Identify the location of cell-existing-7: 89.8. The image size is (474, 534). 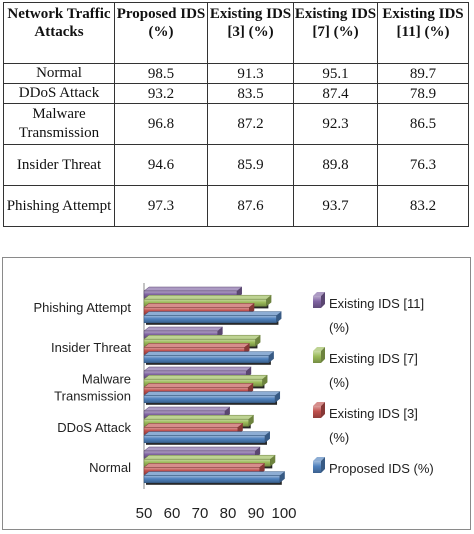
(335, 165).